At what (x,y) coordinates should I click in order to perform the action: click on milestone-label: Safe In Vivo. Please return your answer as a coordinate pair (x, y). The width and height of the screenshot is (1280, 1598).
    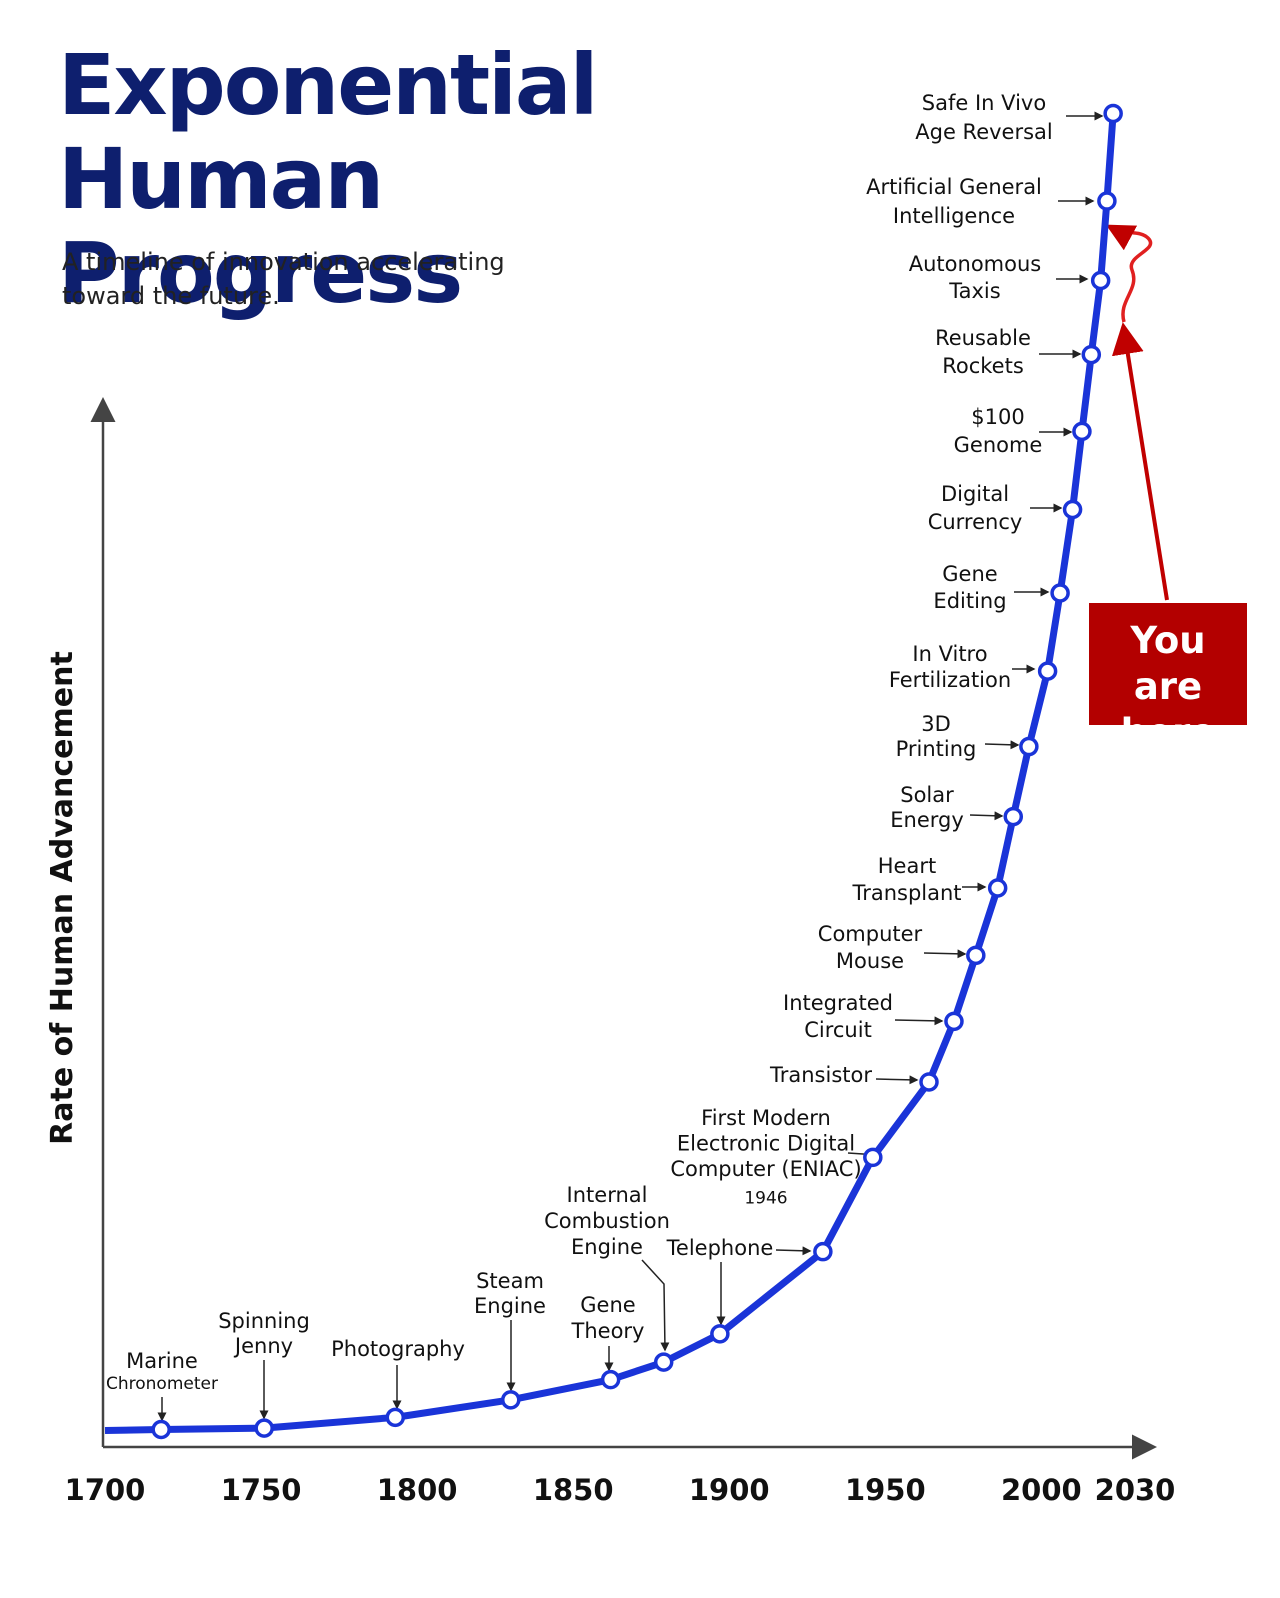
    Looking at the image, I should click on (984, 103).